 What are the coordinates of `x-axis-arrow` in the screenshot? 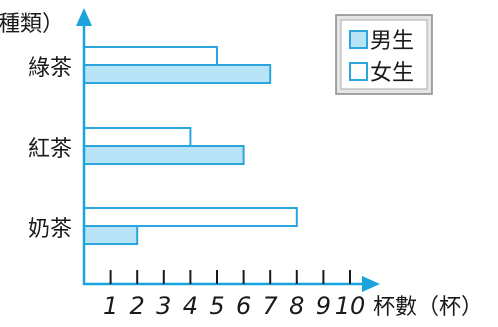 It's located at (371, 284).